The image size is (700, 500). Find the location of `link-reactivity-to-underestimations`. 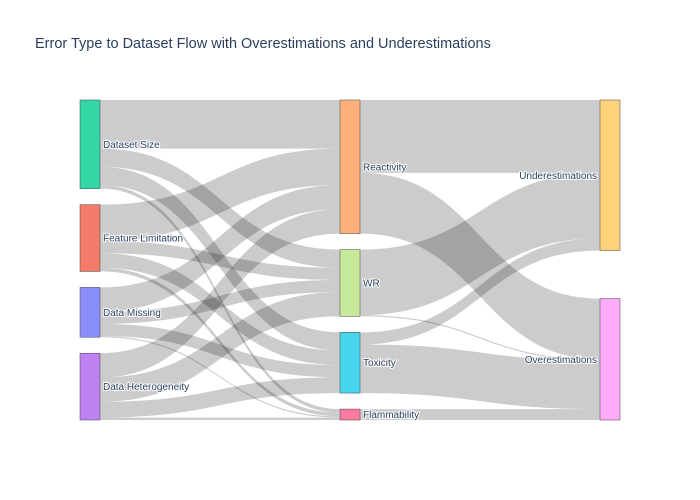

link-reactivity-to-underestimations is located at coordinates (480, 136).